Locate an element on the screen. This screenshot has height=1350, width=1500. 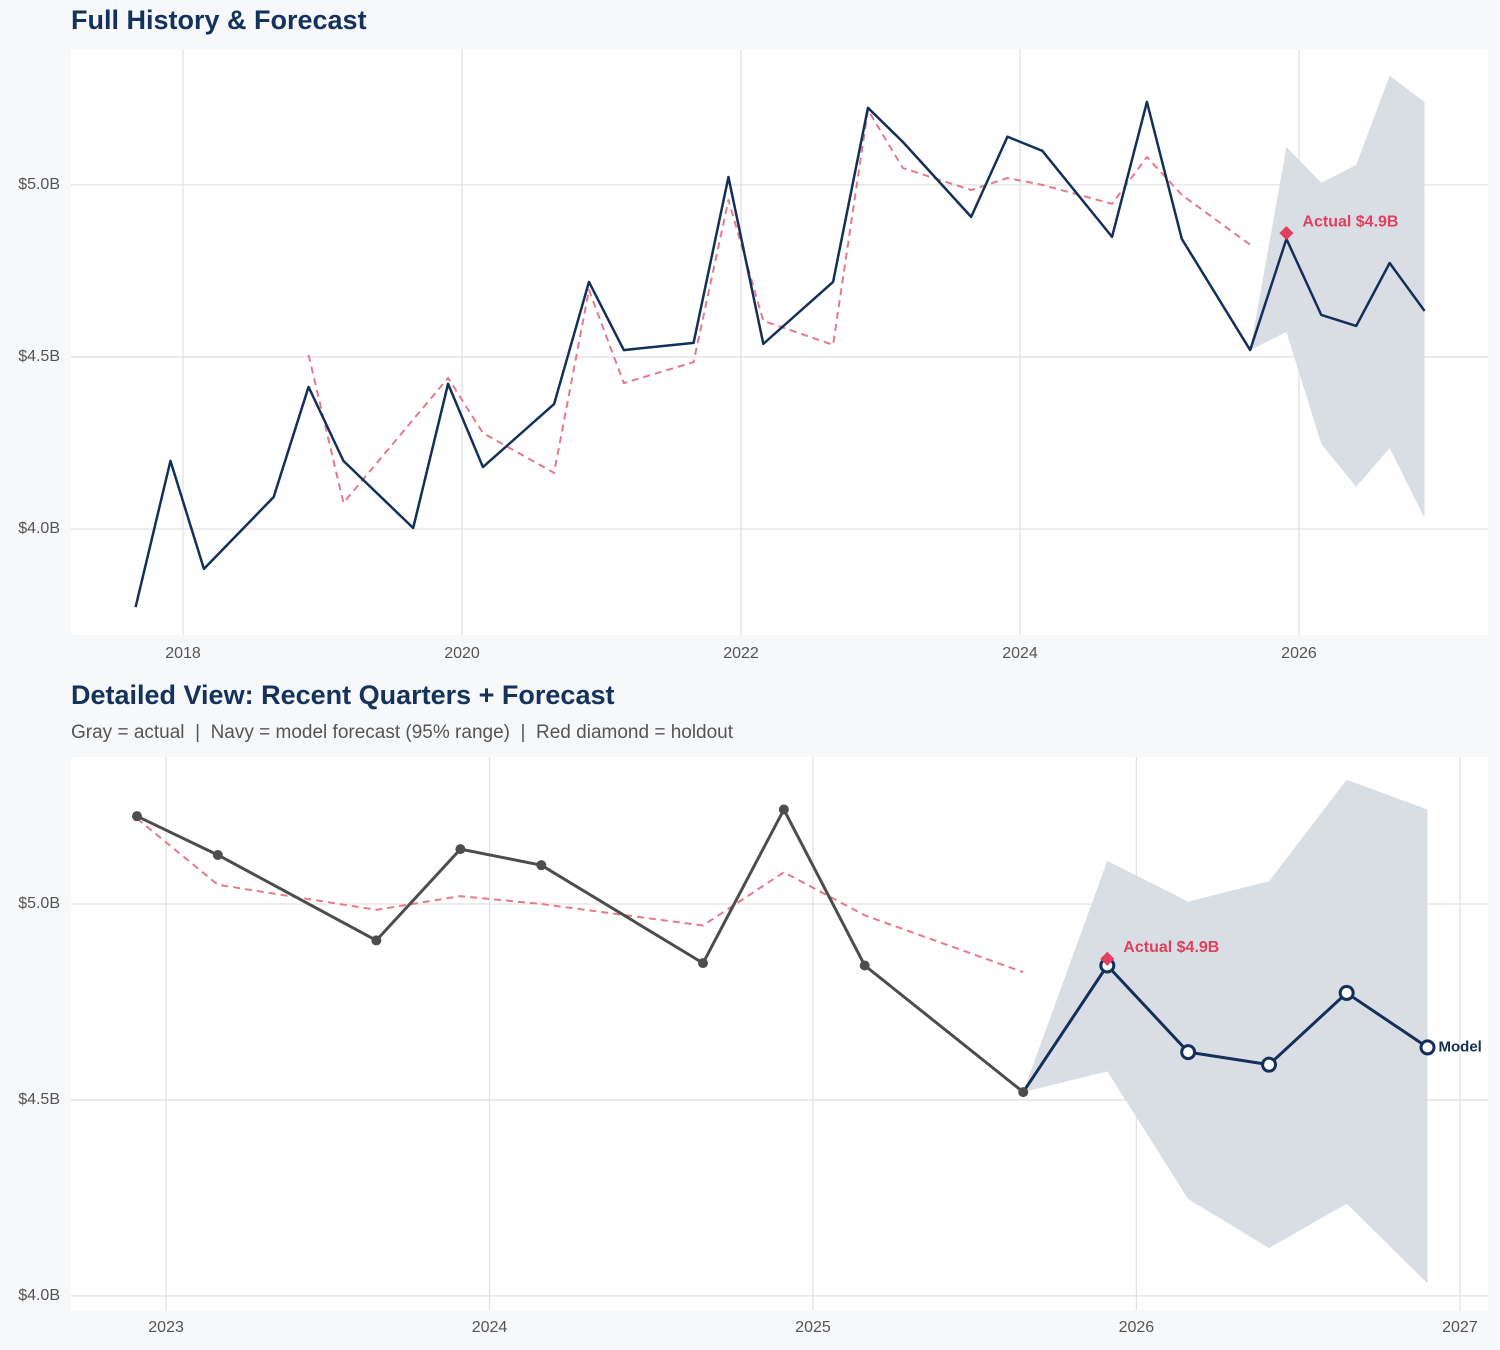
x-tick-label: 2022 is located at coordinates (741, 653).